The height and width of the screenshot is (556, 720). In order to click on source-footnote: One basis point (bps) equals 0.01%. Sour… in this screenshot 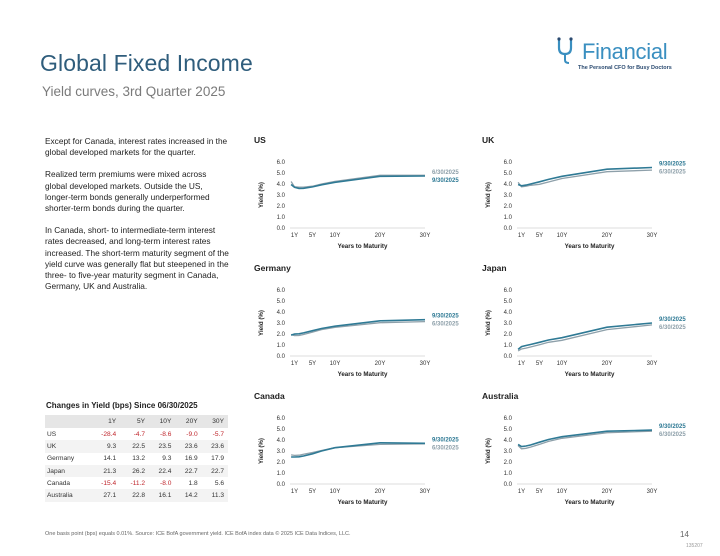, I will do `click(198, 534)`.